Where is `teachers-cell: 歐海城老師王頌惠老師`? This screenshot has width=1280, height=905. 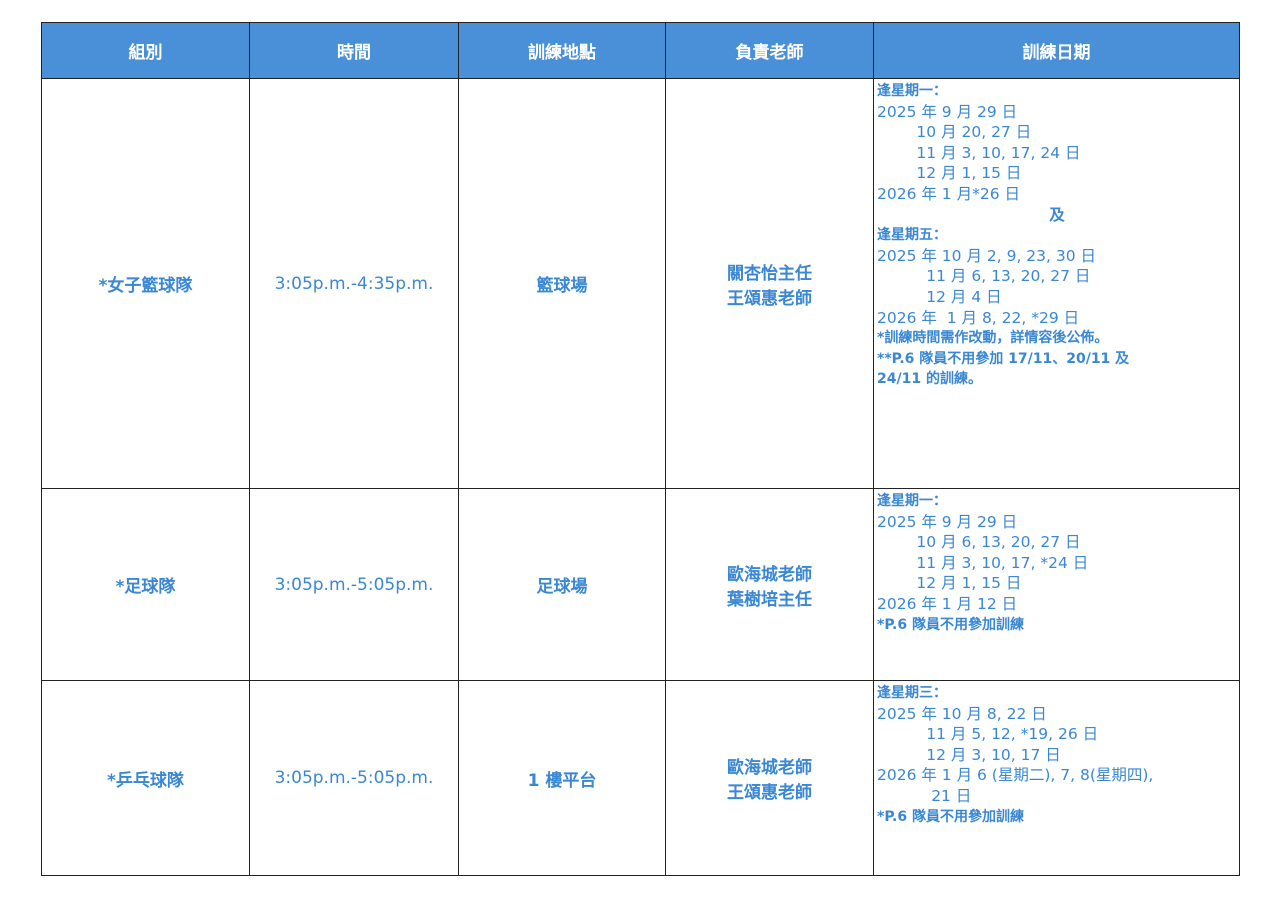 teachers-cell: 歐海城老師王頌惠老師 is located at coordinates (769, 778).